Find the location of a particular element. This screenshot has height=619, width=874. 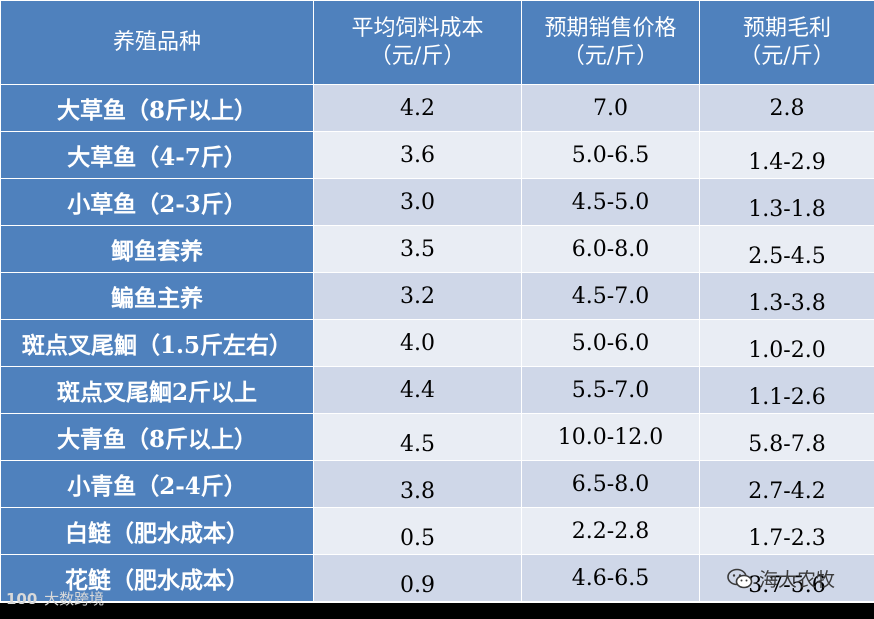

sale-price-cell: 5.0-6.5 is located at coordinates (610, 155).